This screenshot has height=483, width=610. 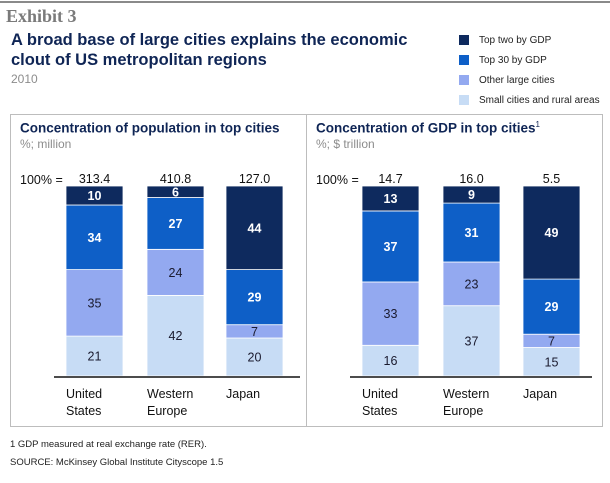 I want to click on legend-swatch-small-rural, so click(x=464, y=100).